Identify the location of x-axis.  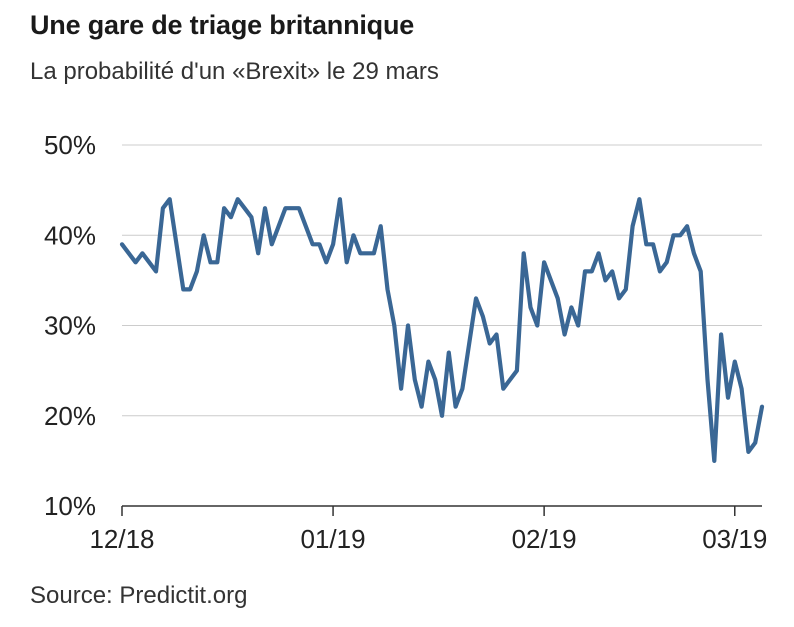
(441, 510).